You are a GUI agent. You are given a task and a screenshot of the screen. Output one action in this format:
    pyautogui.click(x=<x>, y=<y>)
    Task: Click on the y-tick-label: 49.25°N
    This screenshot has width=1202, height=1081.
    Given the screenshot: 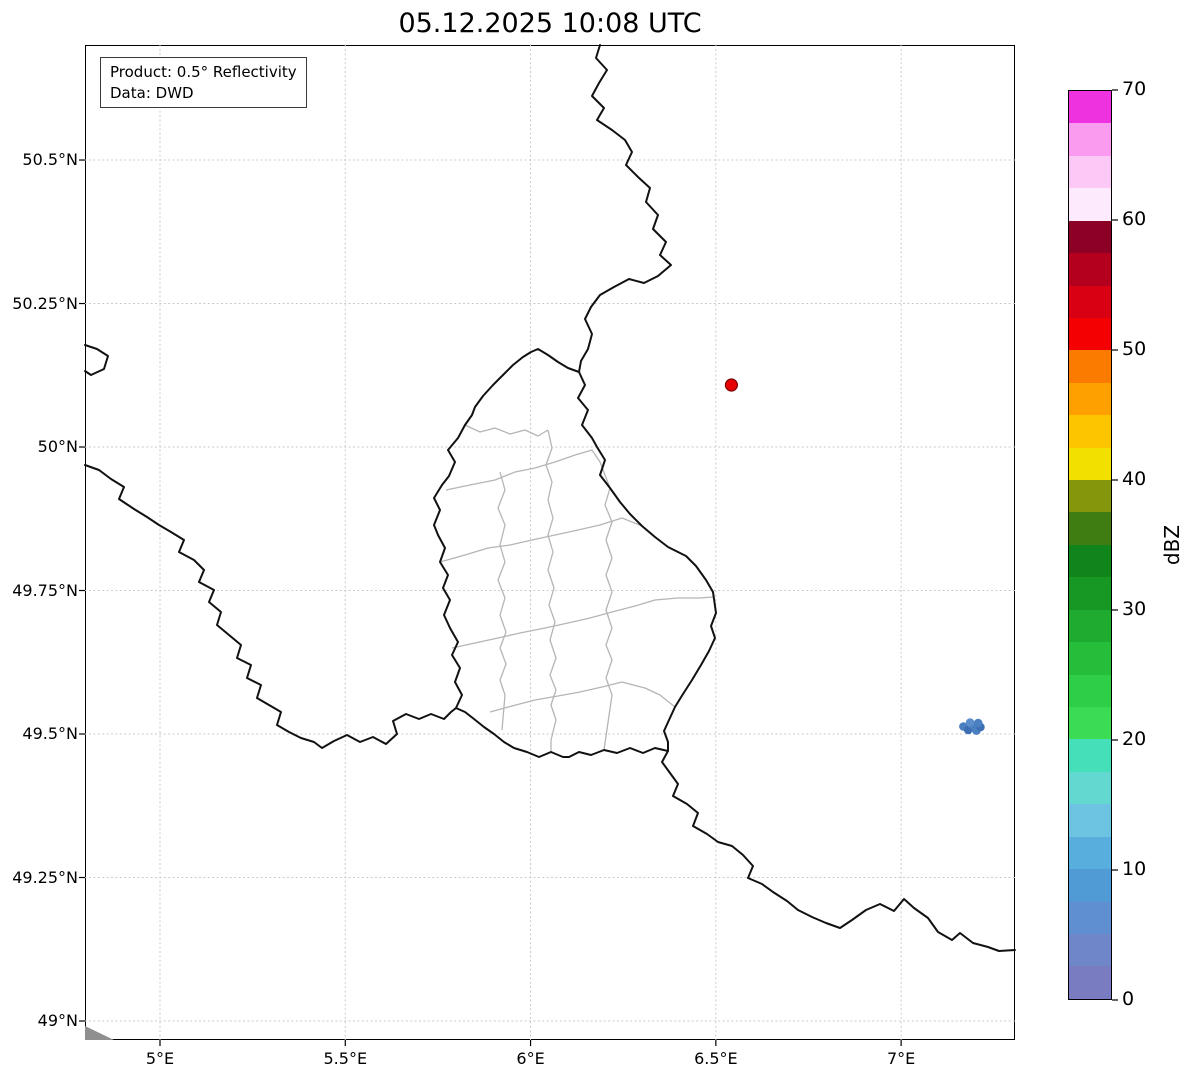 What is the action you would take?
    pyautogui.click(x=45, y=877)
    